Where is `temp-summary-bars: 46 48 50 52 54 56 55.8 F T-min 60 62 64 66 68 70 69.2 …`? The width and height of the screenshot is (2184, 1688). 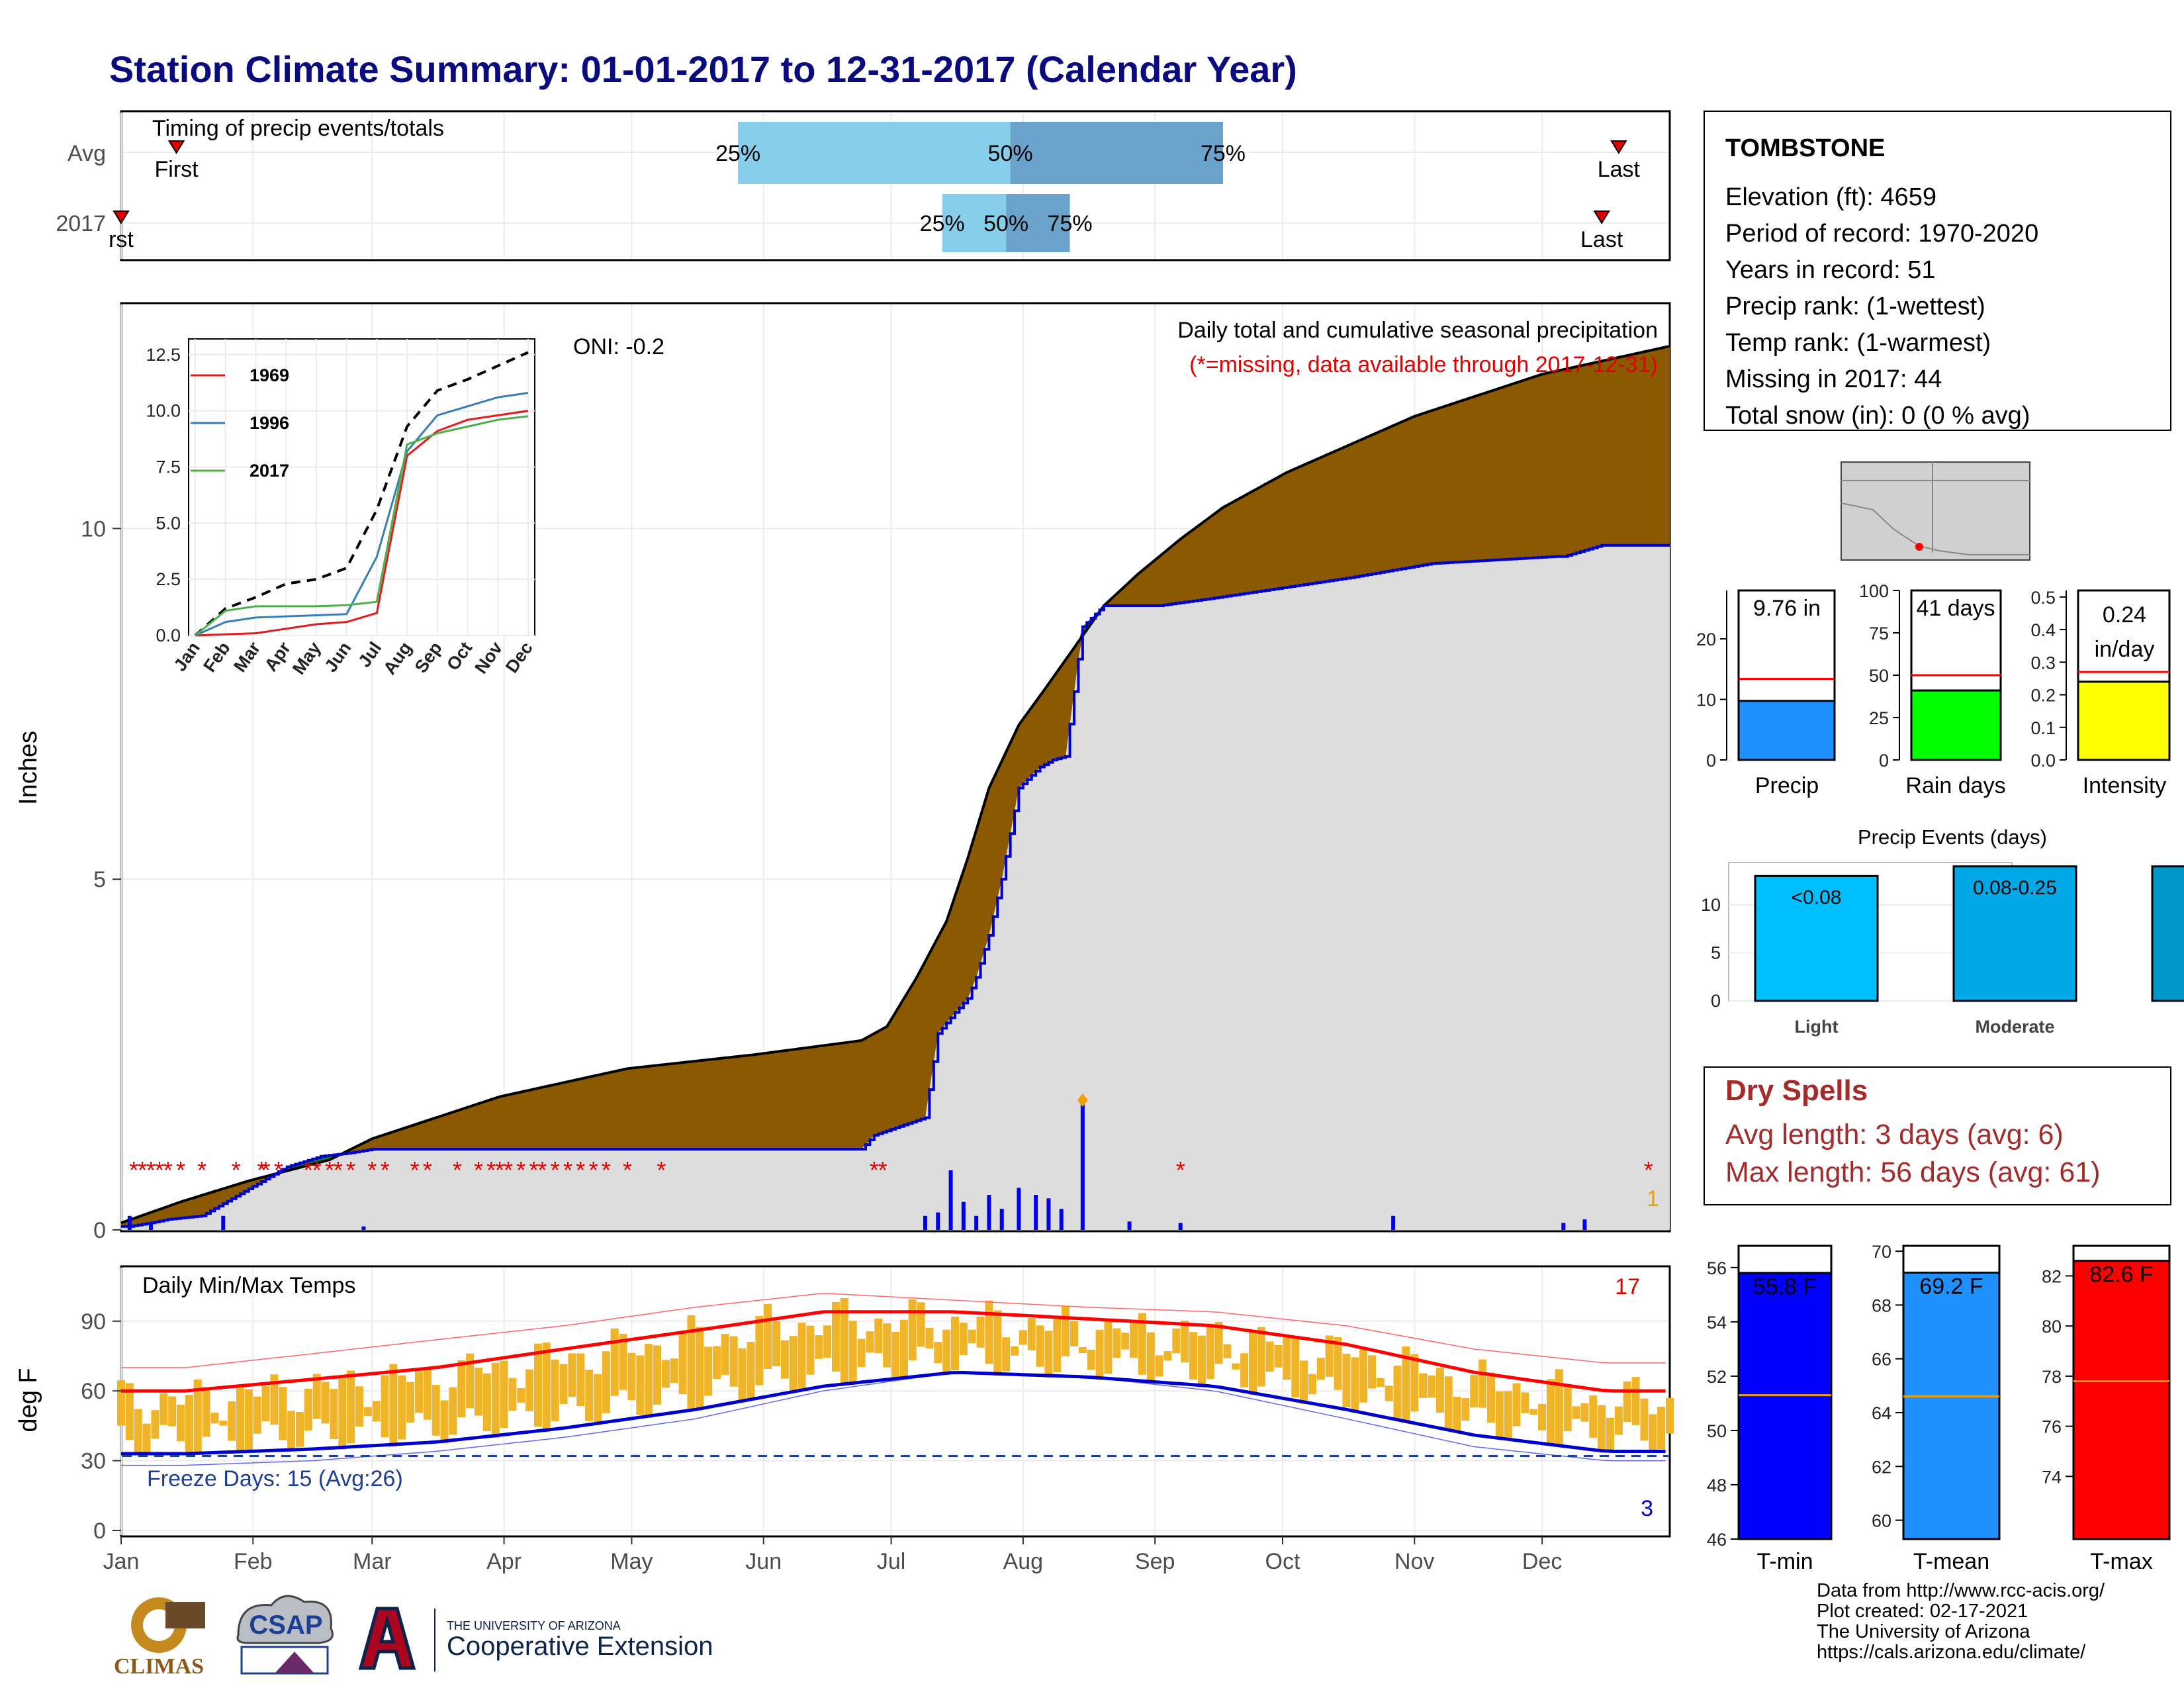
temp-summary-bars: 46 48 50 52 54 56 55.8 F T-min 60 62 64 66 68 70 69.2 … is located at coordinates (1939, 1408).